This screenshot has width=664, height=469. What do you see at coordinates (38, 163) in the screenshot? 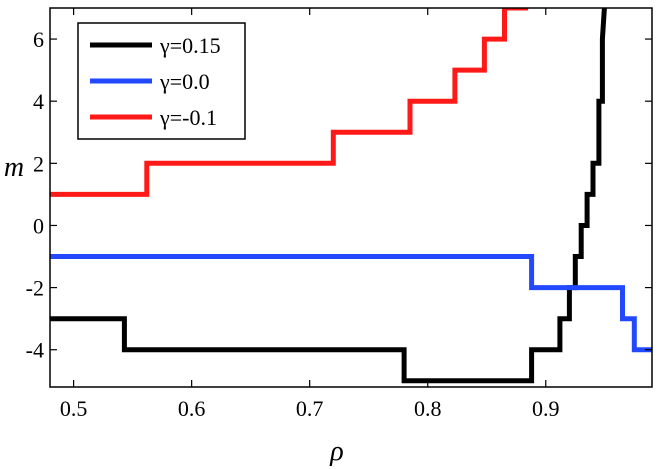
I see `y-tick-label: 2` at bounding box center [38, 163].